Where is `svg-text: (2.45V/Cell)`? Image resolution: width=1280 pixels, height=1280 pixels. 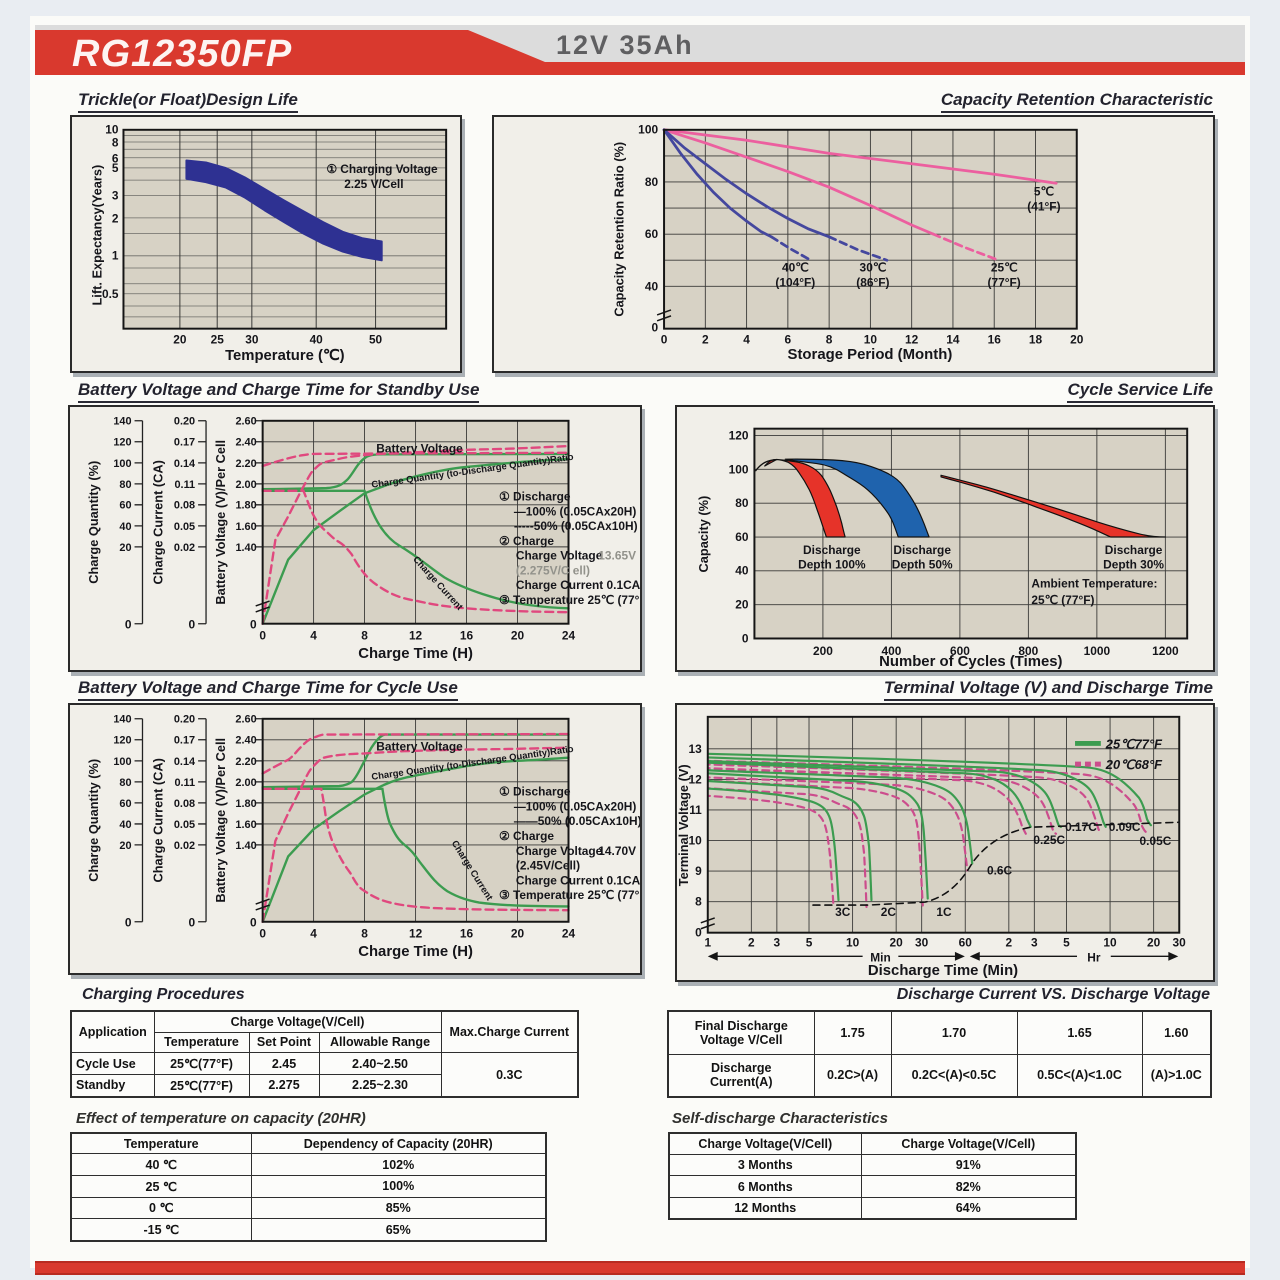 svg-text: (2.45V/Cell) is located at coordinates (548, 866).